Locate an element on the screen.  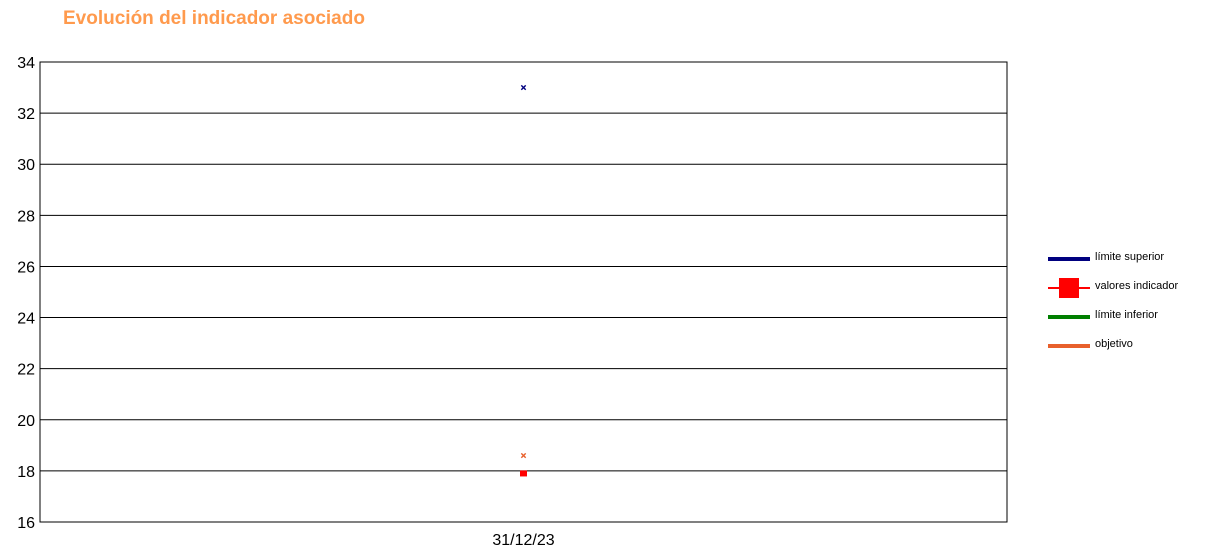
legend-item-limite-superior: límite superior is located at coordinates (1132, 263).